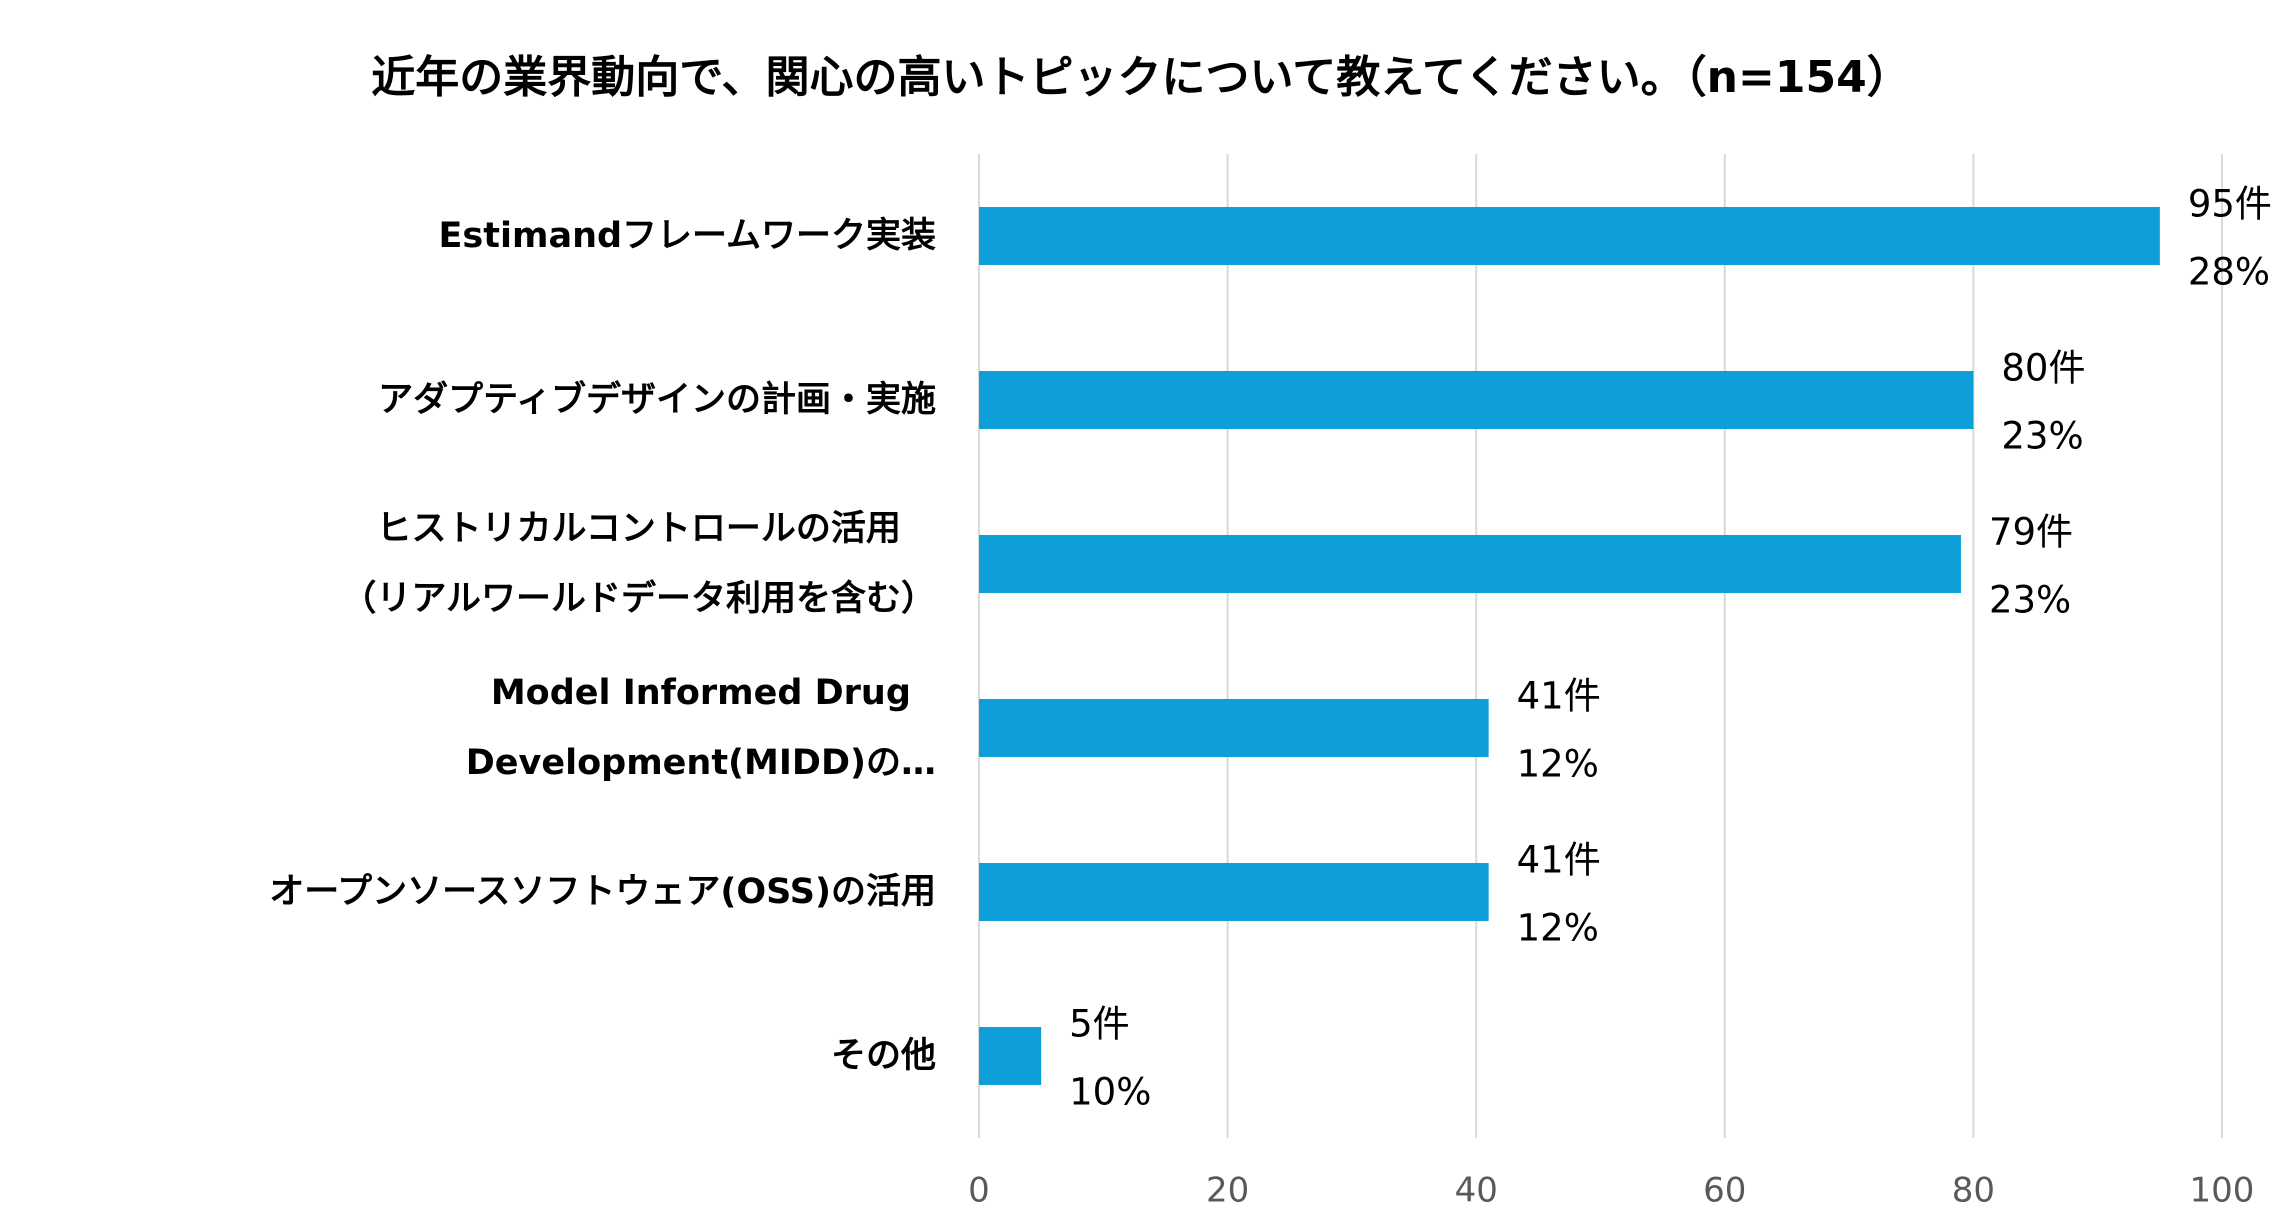 The height and width of the screenshot is (1227, 2282). Describe the element at coordinates (2230, 204) in the screenshot. I see `value-label: 95件` at that location.